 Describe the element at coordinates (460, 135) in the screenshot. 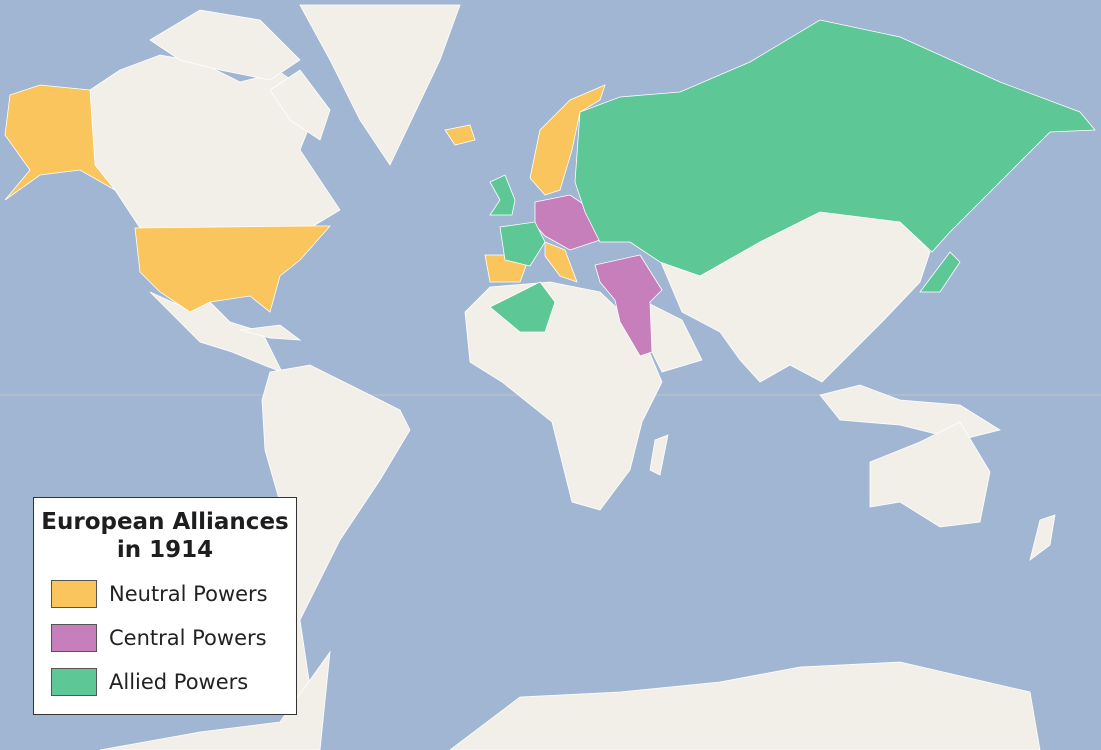

I see `iceland` at that location.